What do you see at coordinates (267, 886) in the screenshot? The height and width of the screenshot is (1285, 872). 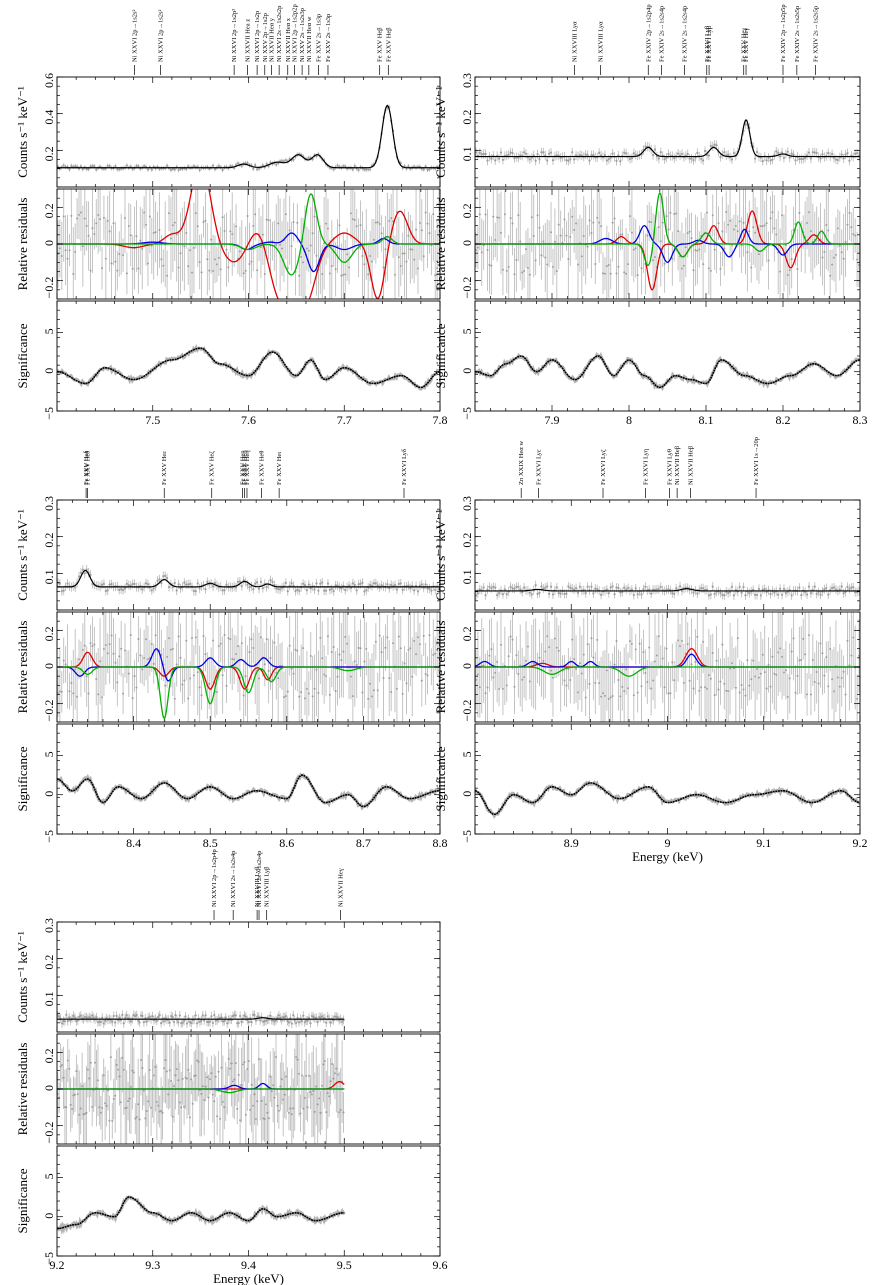 I see `line-id-label: Ni XXVIII Lyβ` at bounding box center [267, 886].